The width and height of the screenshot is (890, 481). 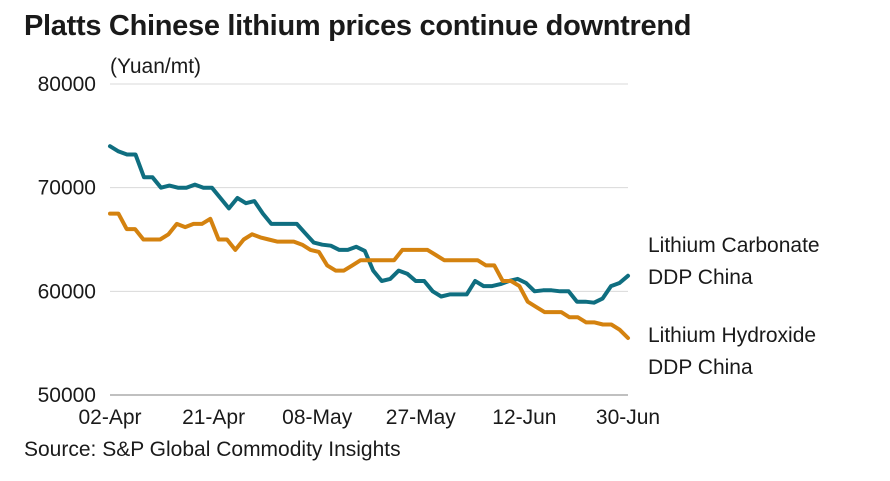 What do you see at coordinates (732, 352) in the screenshot?
I see `legend-lithium-hydroxide: Lithium Hydroxide DDP China` at bounding box center [732, 352].